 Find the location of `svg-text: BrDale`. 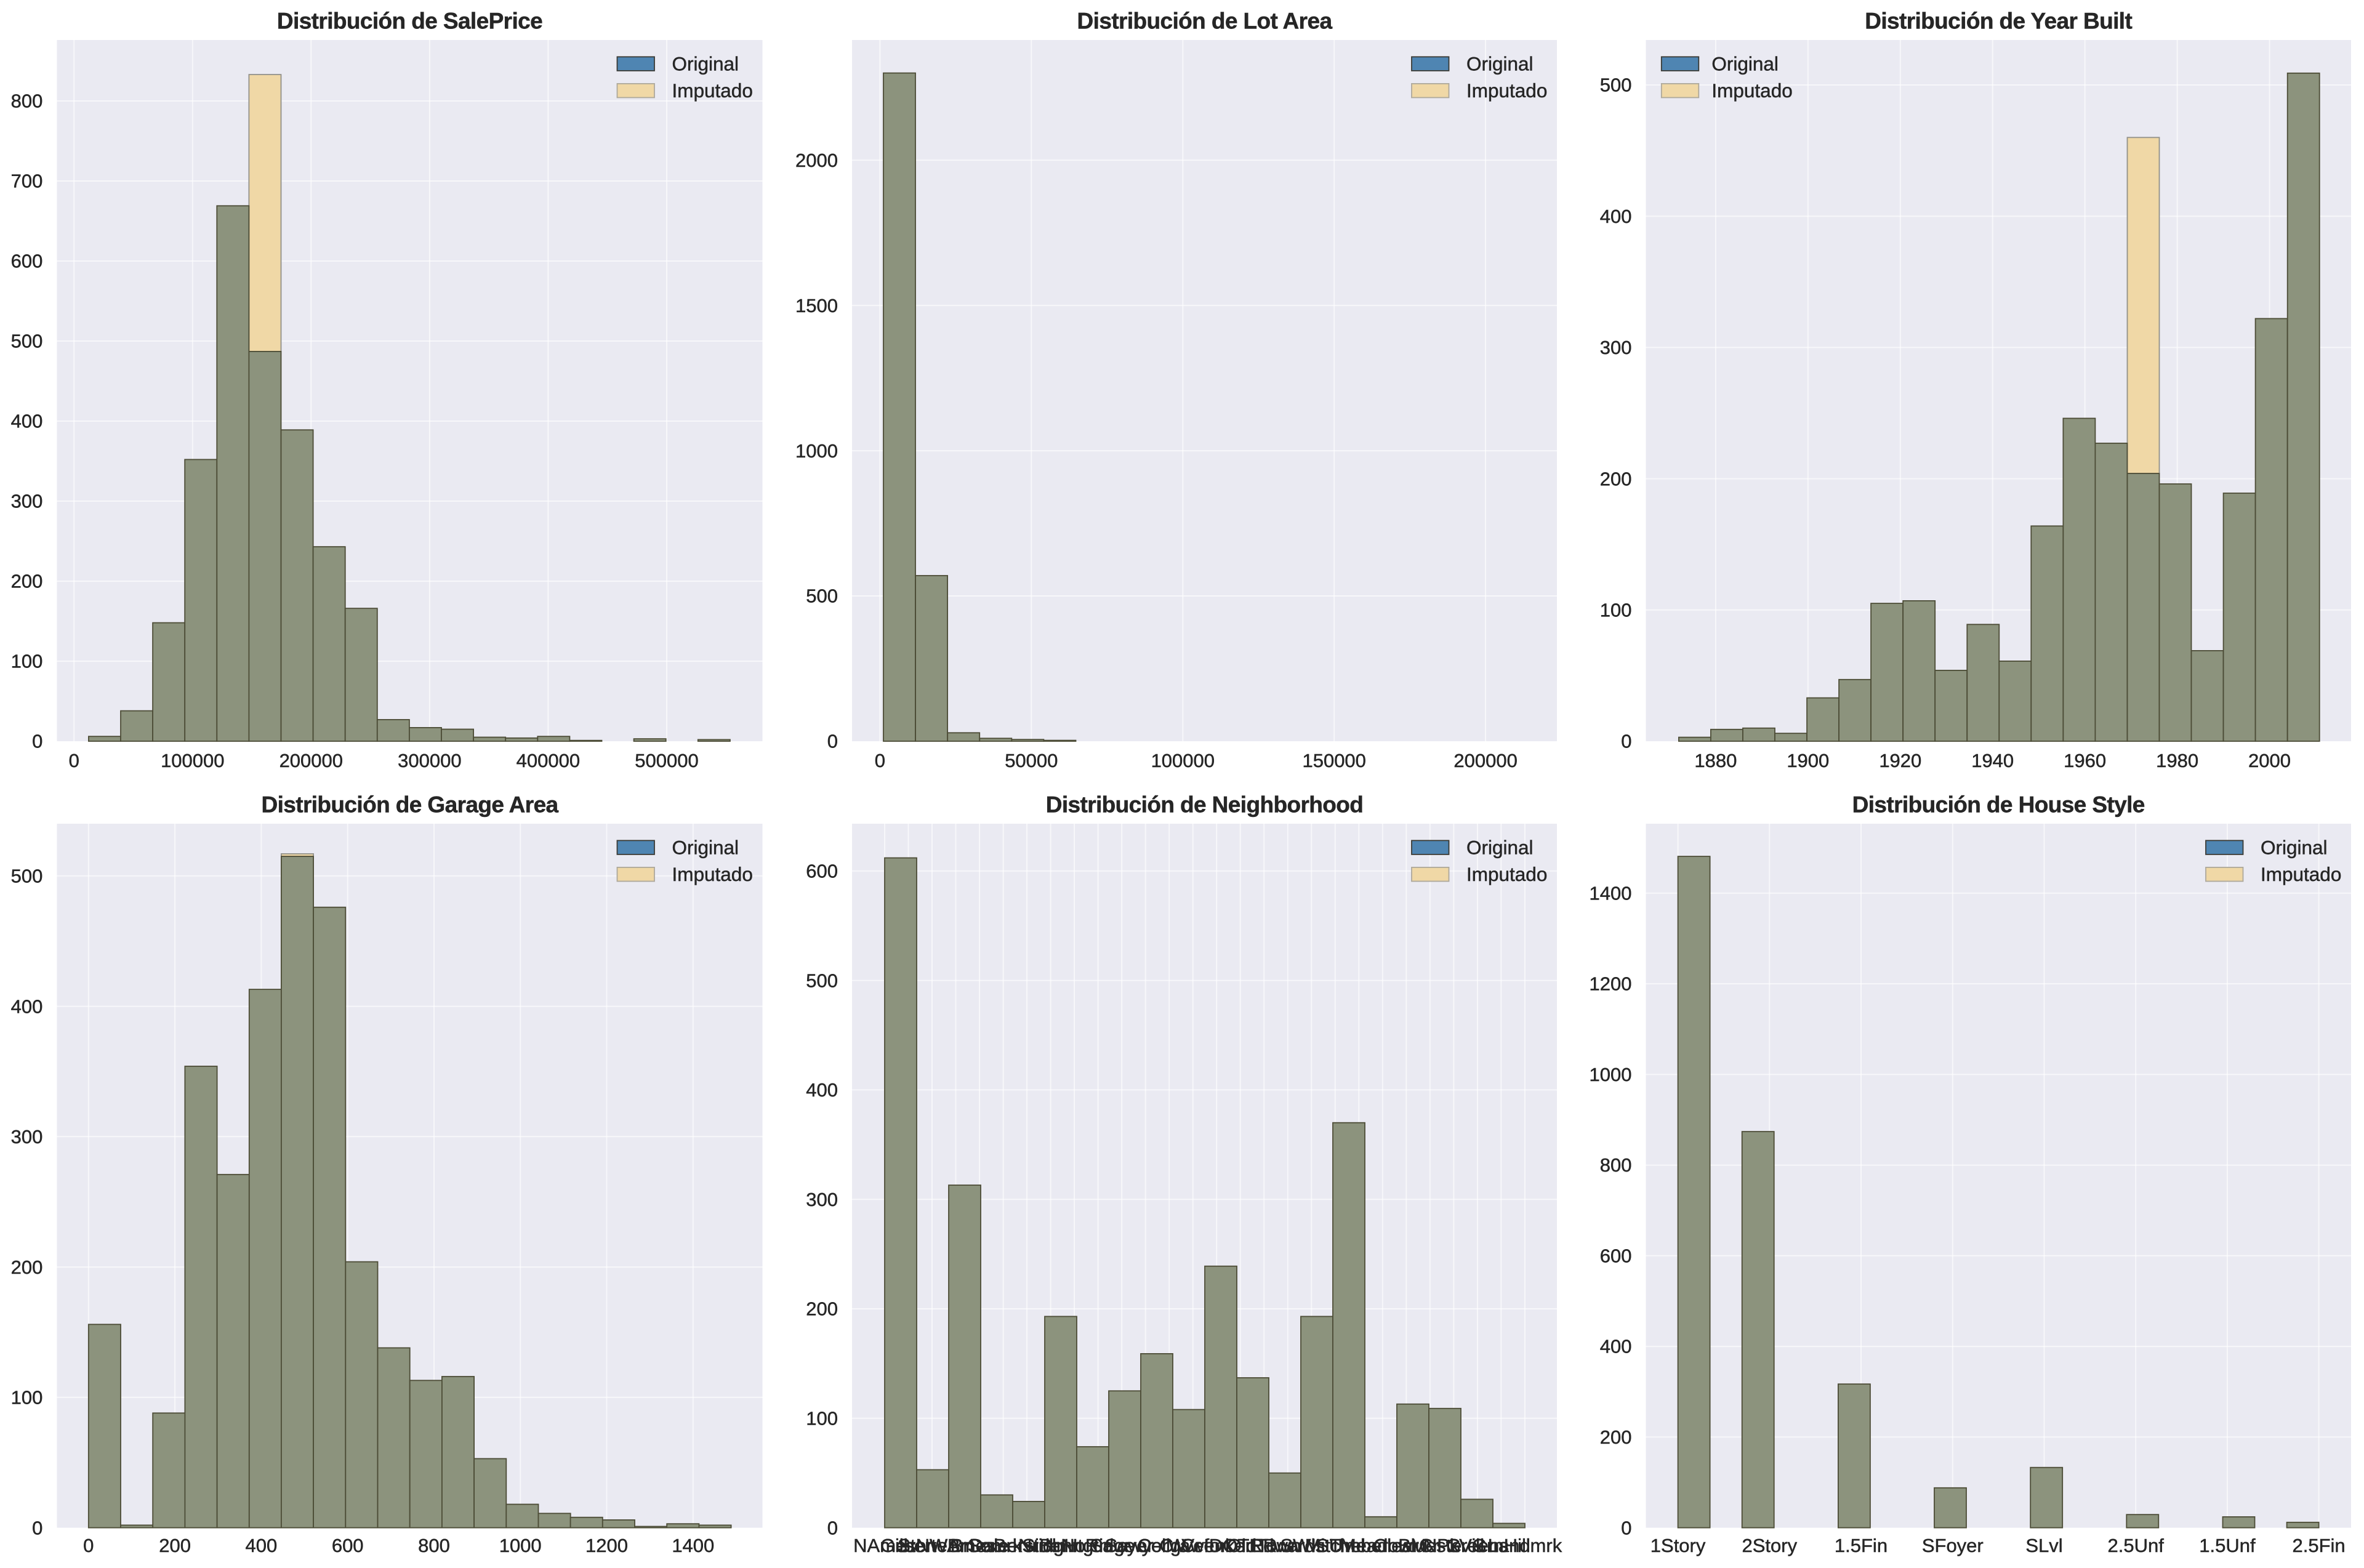

svg-text: BrDale is located at coordinates (980, 1545).